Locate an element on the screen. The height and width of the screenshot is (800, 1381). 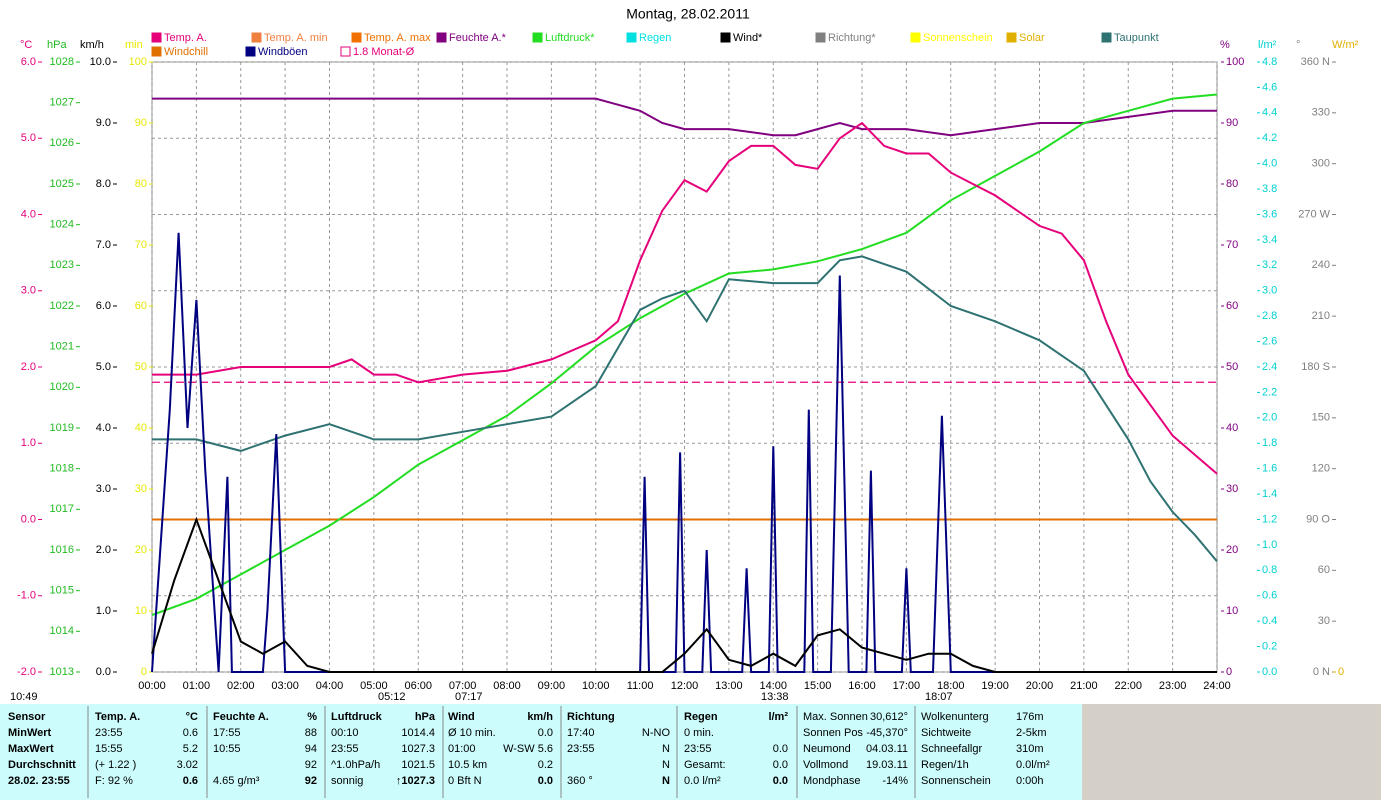
x-tick-label: 05:00 is located at coordinates (374, 686).